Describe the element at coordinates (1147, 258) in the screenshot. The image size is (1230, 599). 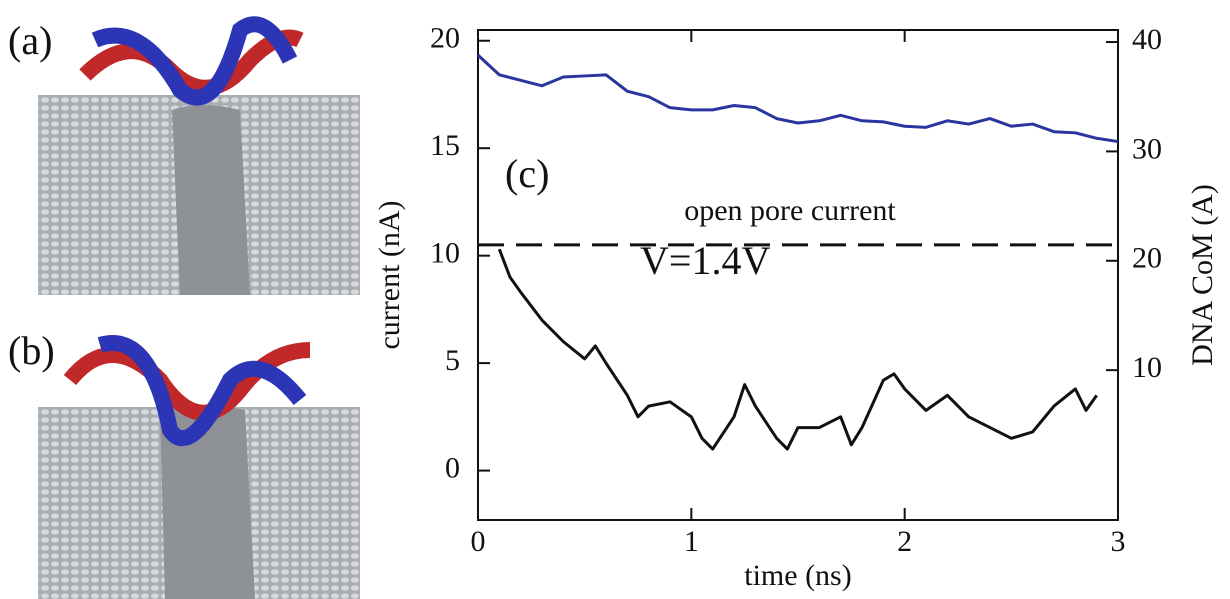
I see `y2-tick-label: 20` at that location.